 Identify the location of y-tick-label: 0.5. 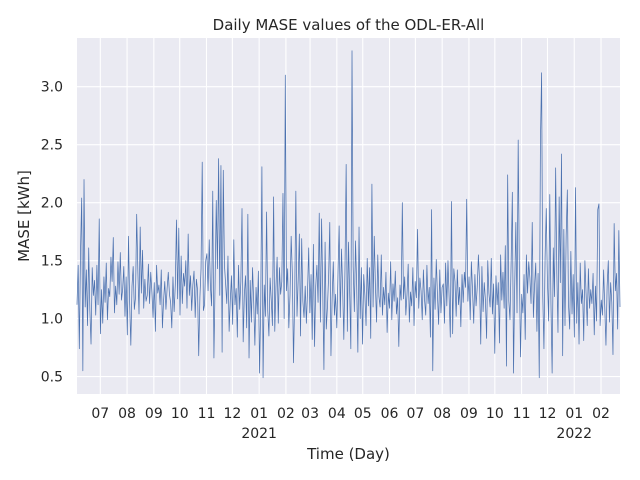
(52, 378).